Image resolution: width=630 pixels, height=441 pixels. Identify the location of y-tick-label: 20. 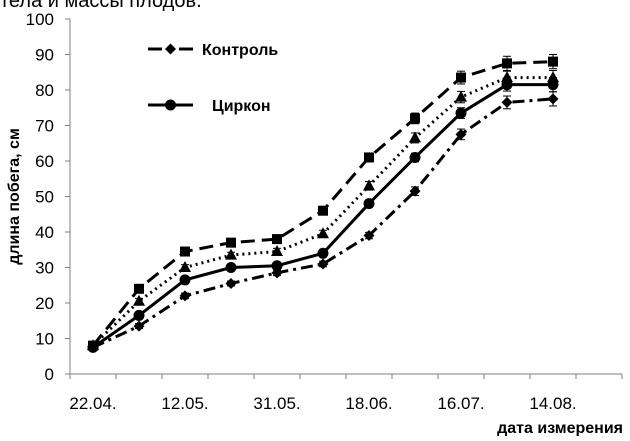
(44, 303).